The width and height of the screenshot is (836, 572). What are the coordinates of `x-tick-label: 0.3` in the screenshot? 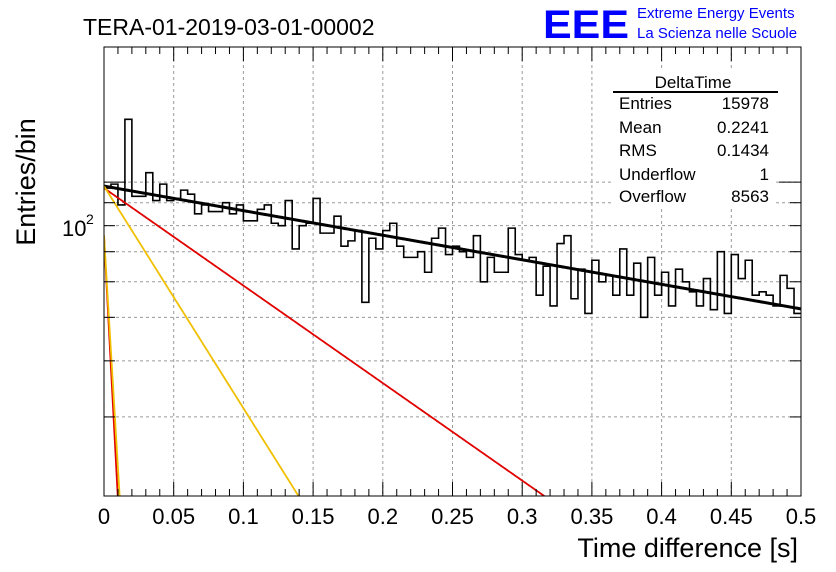 It's located at (522, 516).